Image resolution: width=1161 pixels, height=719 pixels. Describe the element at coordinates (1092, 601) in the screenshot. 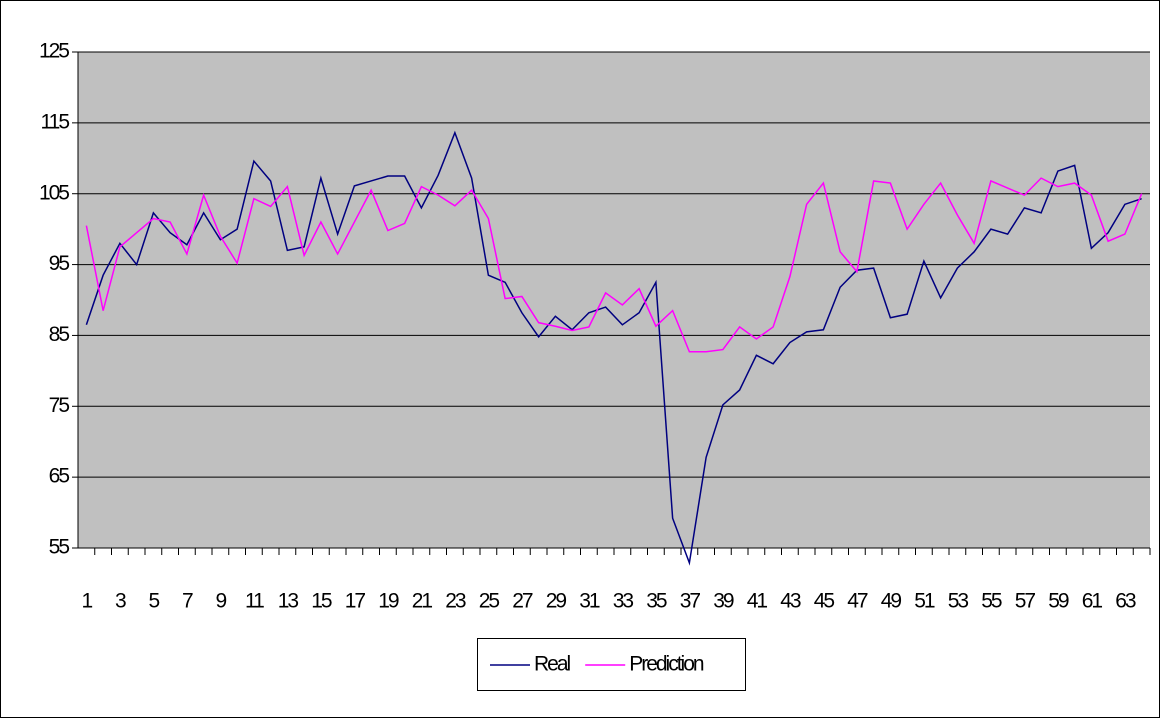

I see `x-tick-label: 61` at that location.